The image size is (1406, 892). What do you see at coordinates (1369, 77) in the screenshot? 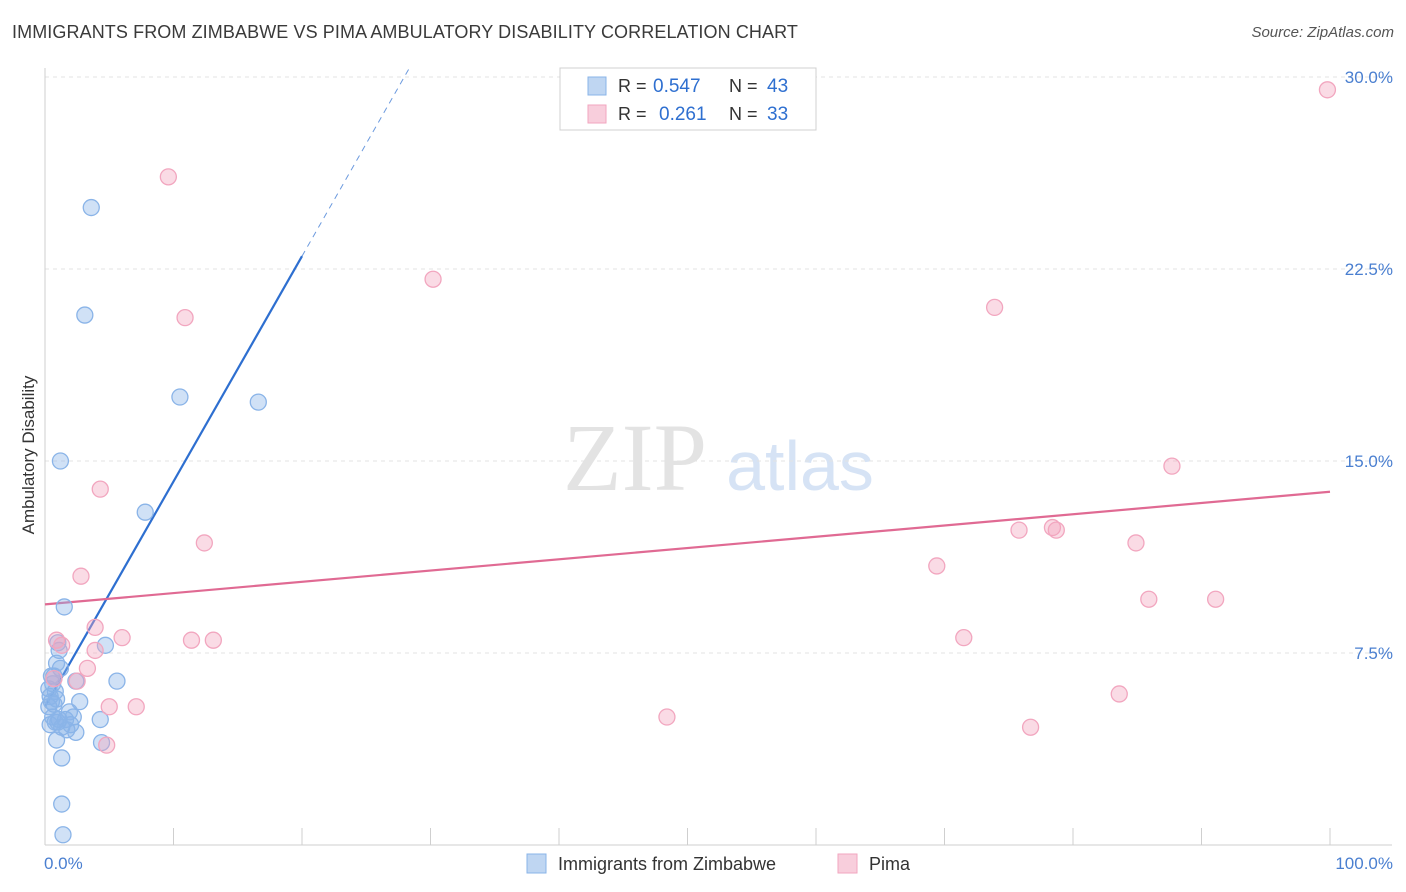
I see `y-tick-label: 30.0%` at bounding box center [1369, 77].